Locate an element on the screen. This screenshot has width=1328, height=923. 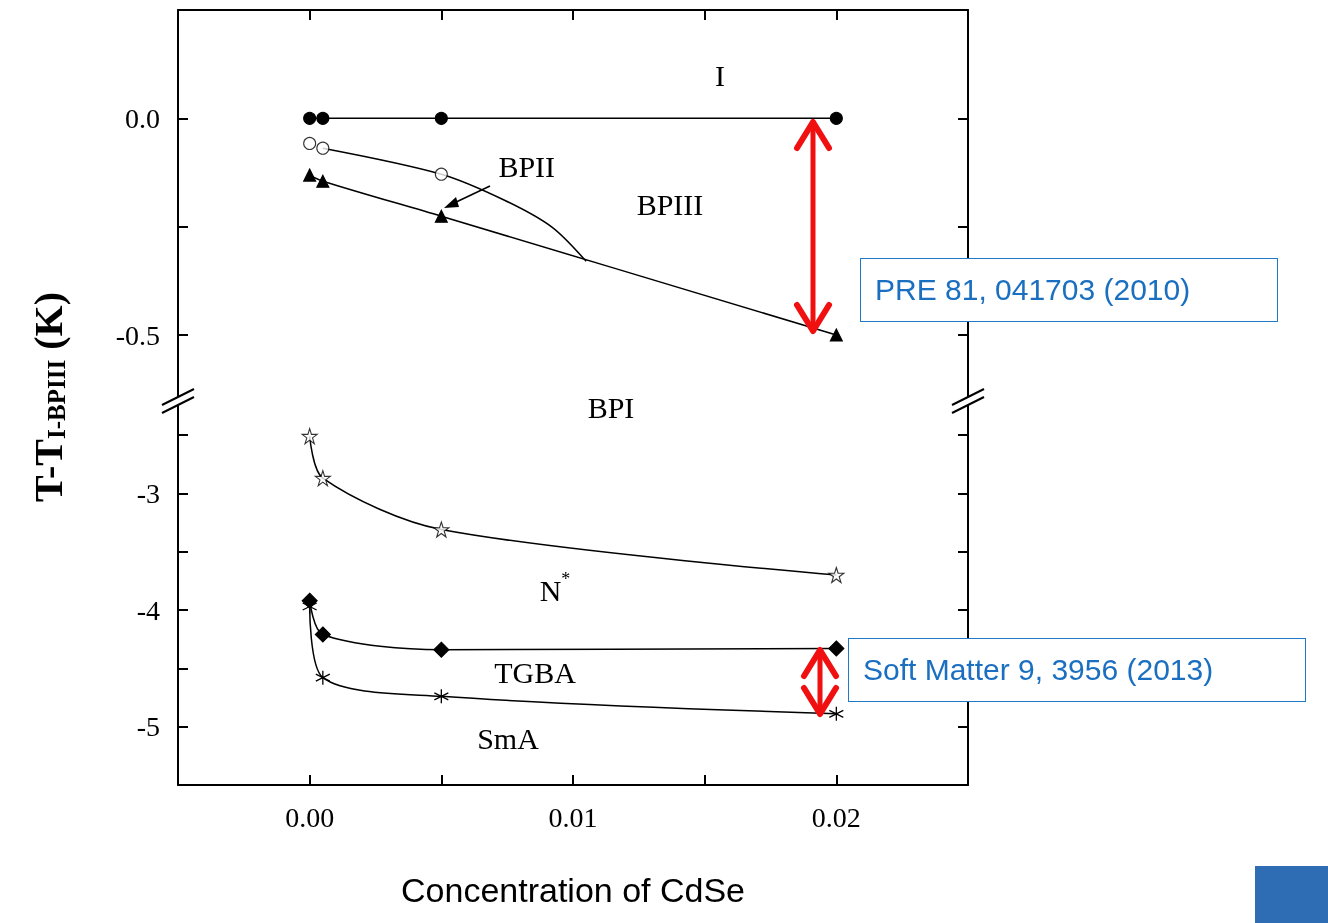
x-tick-label: 0.01 is located at coordinates (573, 817).